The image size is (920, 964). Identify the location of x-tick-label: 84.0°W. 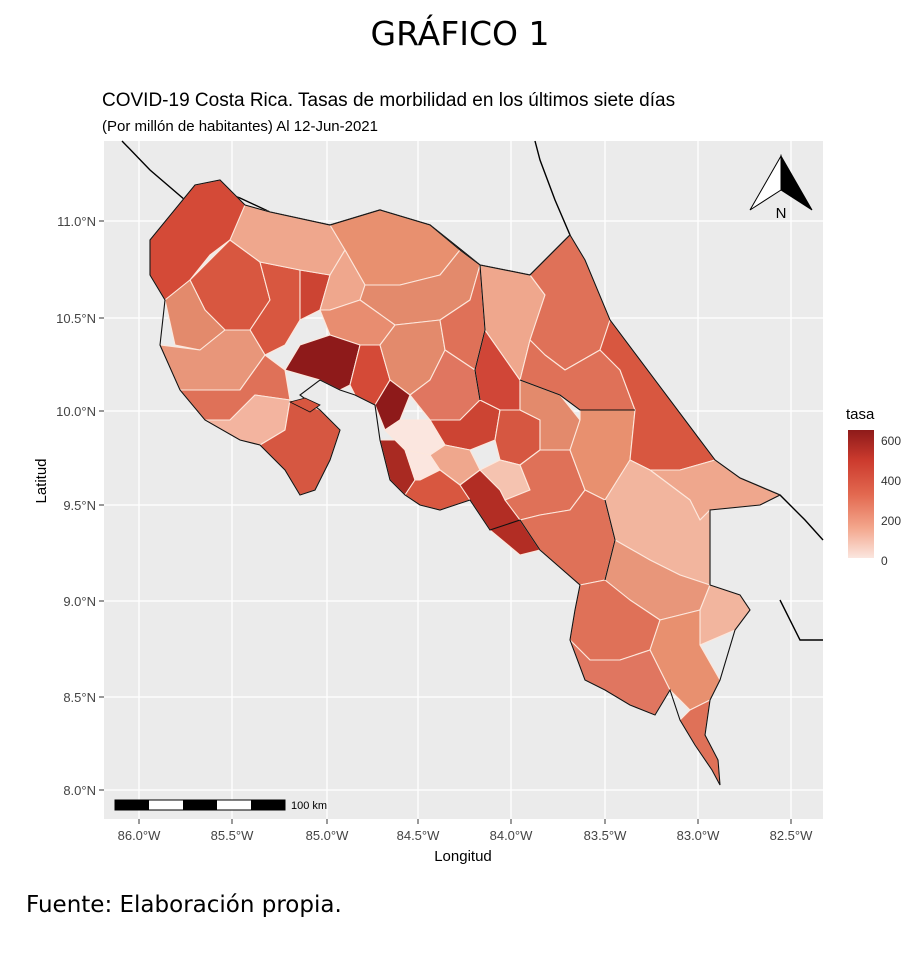
(512, 835).